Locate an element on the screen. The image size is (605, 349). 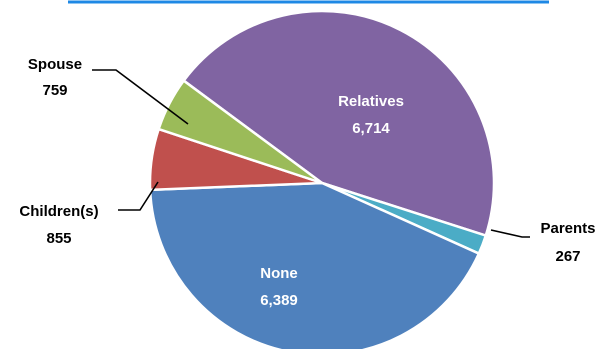
leader-parents is located at coordinates (510, 233).